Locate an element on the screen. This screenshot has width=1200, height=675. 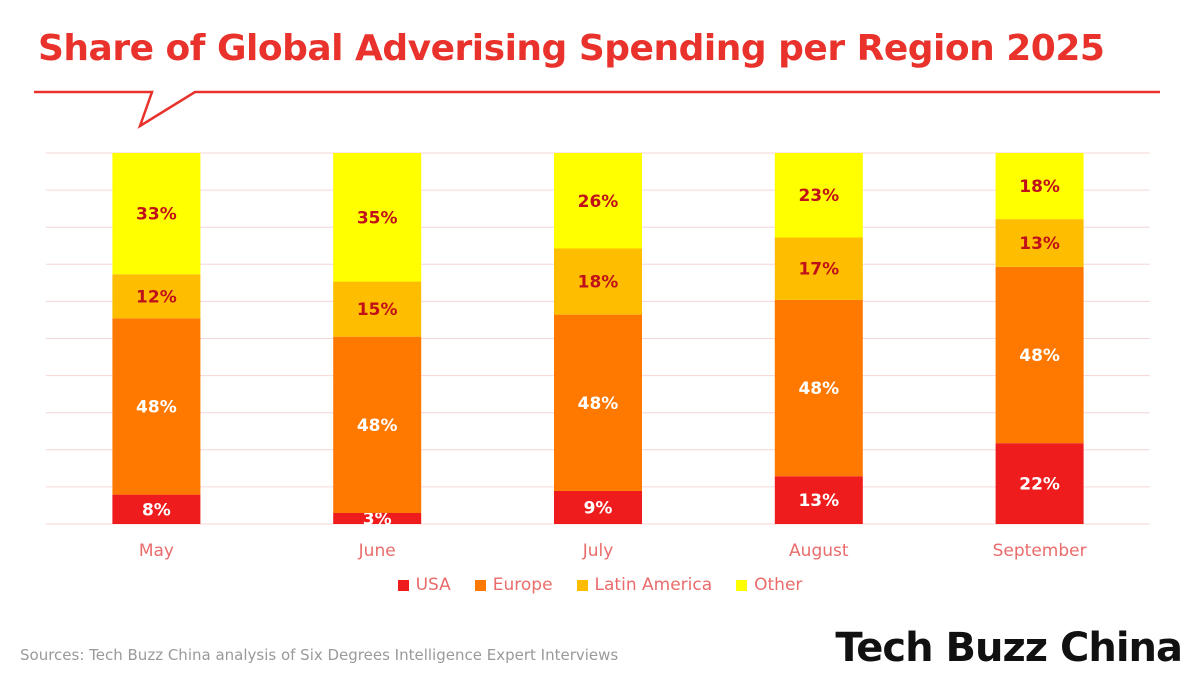
data-label: 8% is located at coordinates (156, 510).